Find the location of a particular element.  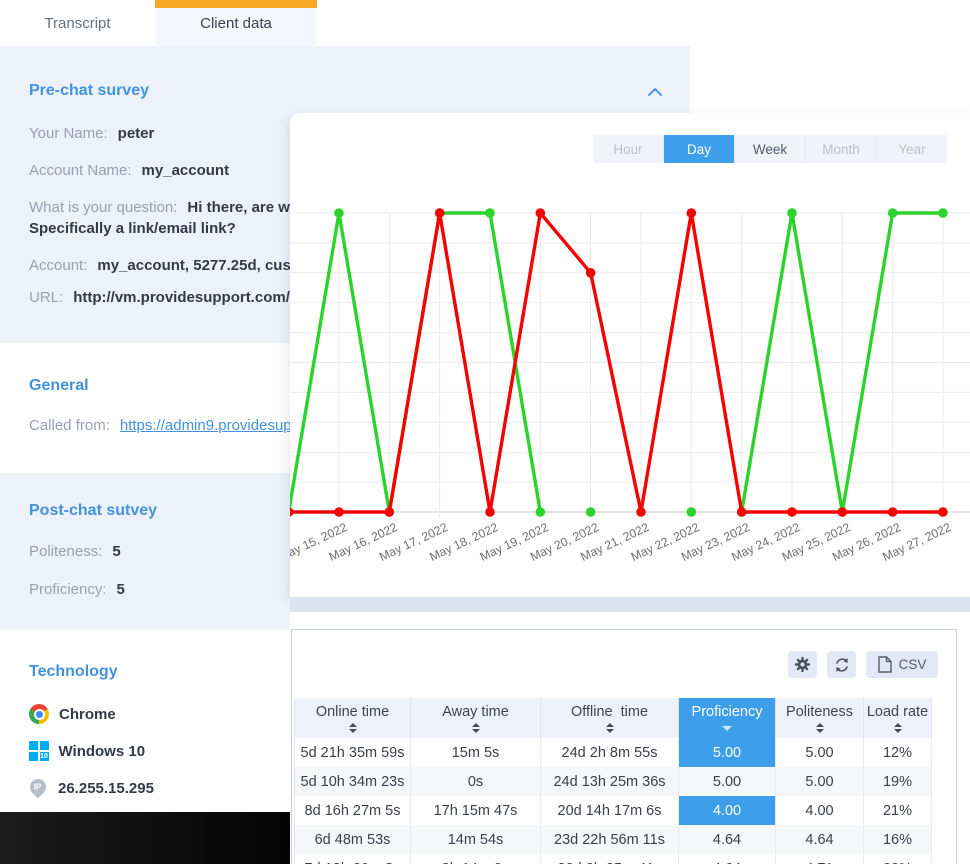

tech-item-ip: IP 26.255.15.295 is located at coordinates (90, 787).